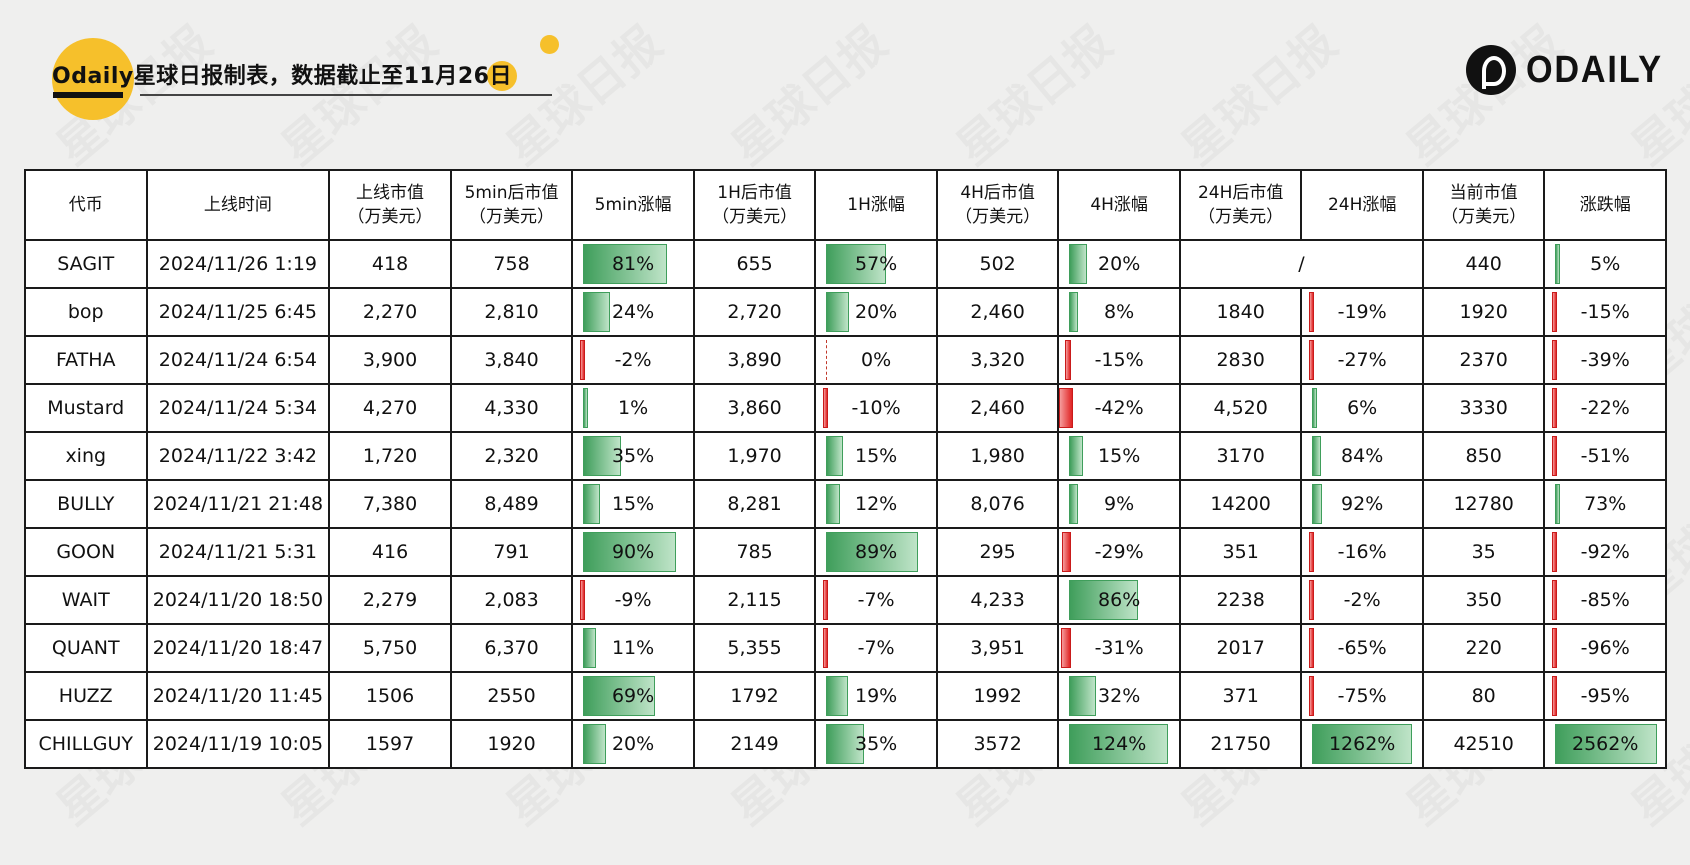 This screenshot has width=1690, height=865. Describe the element at coordinates (1483, 504) in the screenshot. I see `current-mcap-cell: 12780` at that location.